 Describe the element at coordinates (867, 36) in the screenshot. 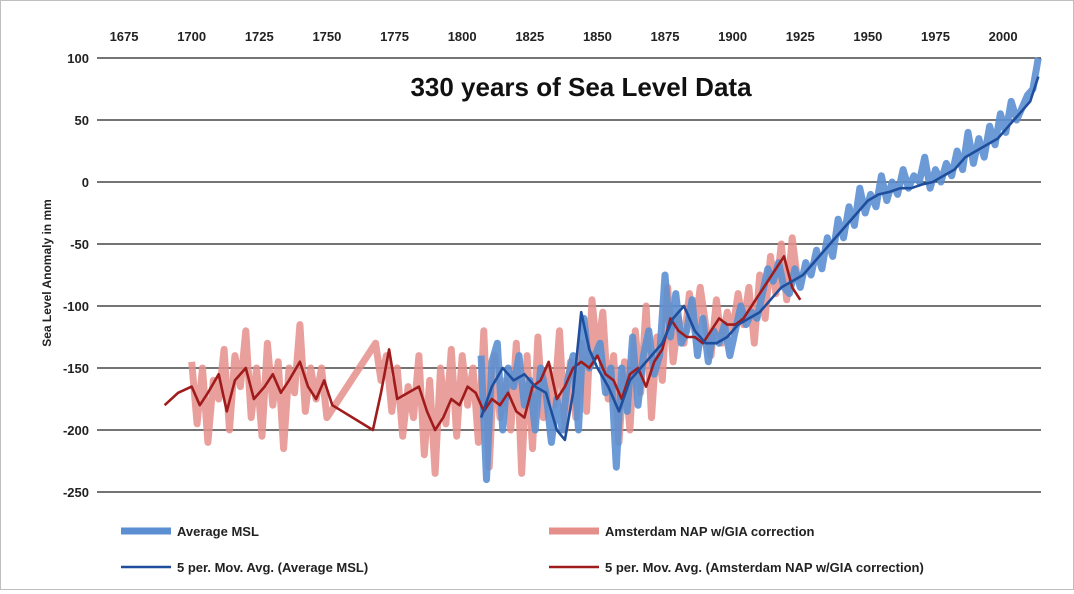

I see `x-tick-label: 1950` at that location.